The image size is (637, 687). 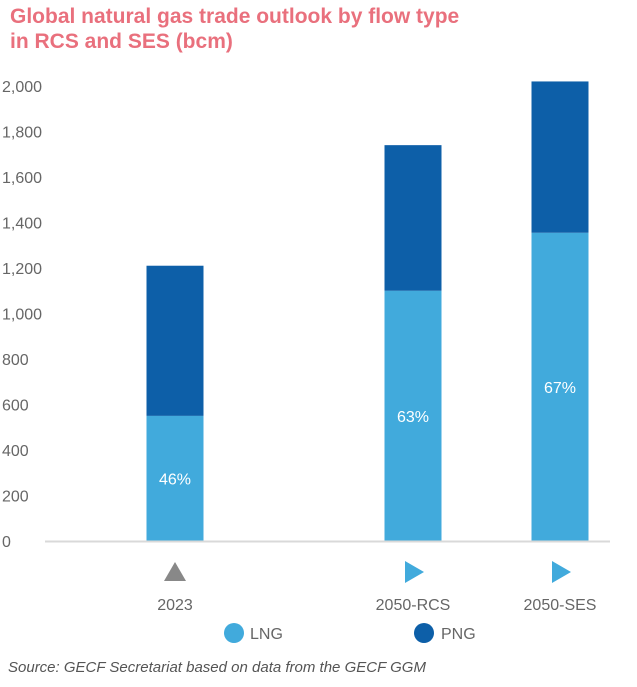 I want to click on bar-share-label: 67%, so click(x=560, y=388).